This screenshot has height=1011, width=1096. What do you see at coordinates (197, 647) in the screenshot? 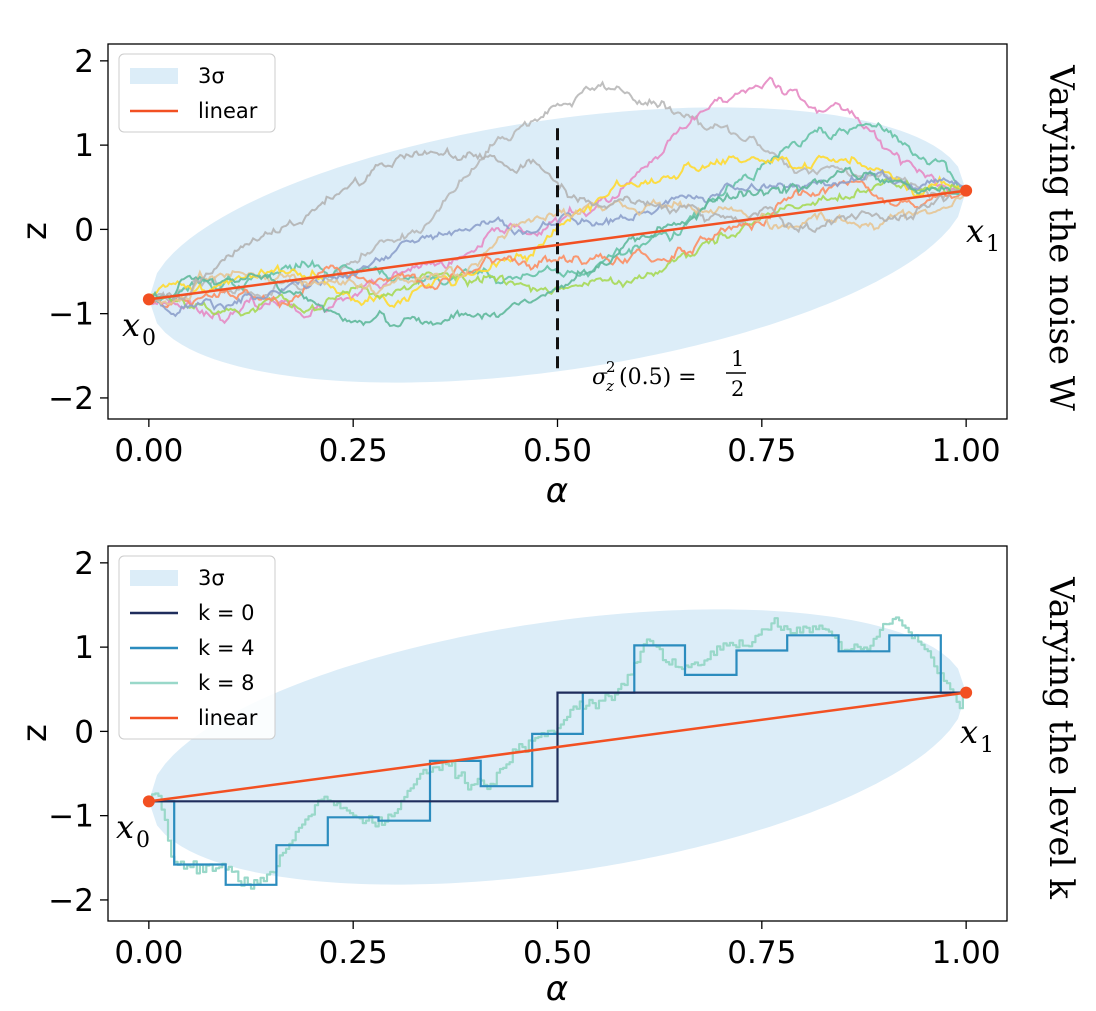
I see `legend: 3σ k = 0 k = 4 k = 8 linear` at bounding box center [197, 647].